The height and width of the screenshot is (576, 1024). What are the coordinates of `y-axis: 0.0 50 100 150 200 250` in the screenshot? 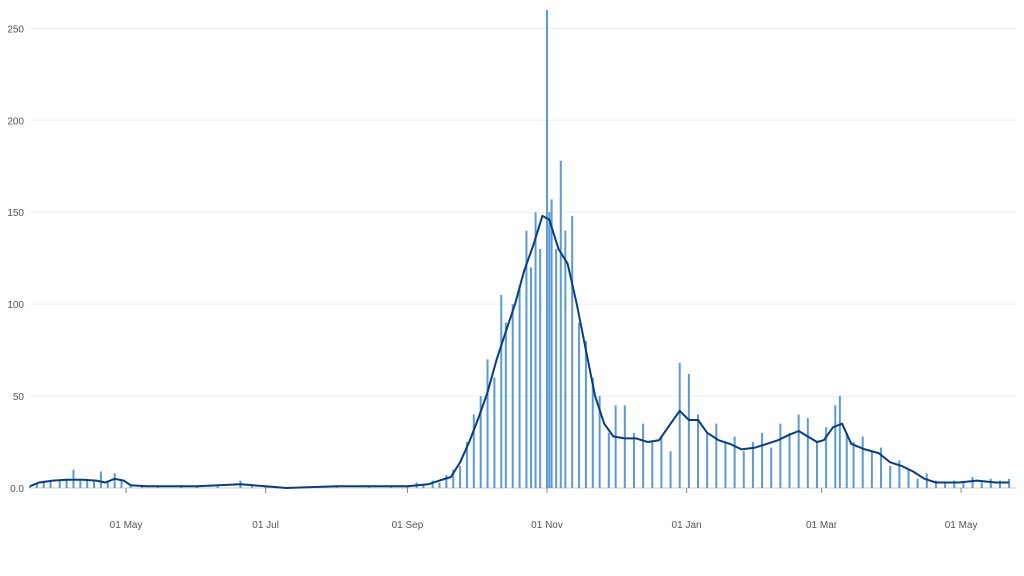 It's located at (15, 259).